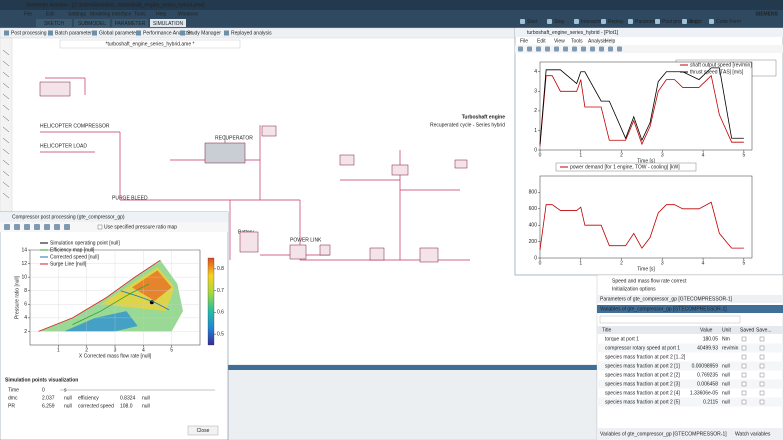 The height and width of the screenshot is (440, 783). What do you see at coordinates (541, 41) in the screenshot?
I see `plot-menu-item: Edit` at bounding box center [541, 41].